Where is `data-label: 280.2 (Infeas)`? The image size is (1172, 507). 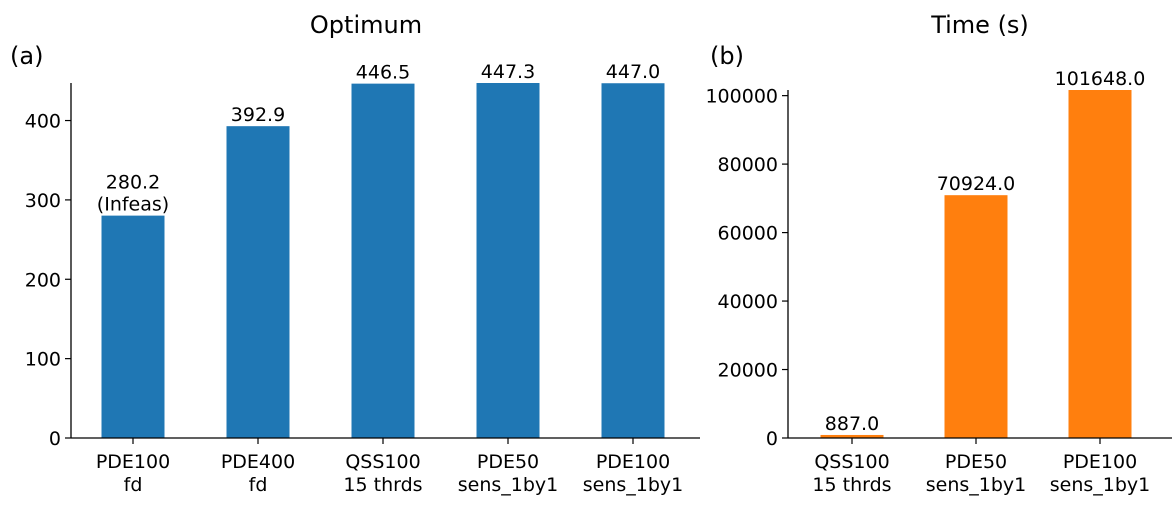 data-label: 280.2 (Infeas) is located at coordinates (133, 194).